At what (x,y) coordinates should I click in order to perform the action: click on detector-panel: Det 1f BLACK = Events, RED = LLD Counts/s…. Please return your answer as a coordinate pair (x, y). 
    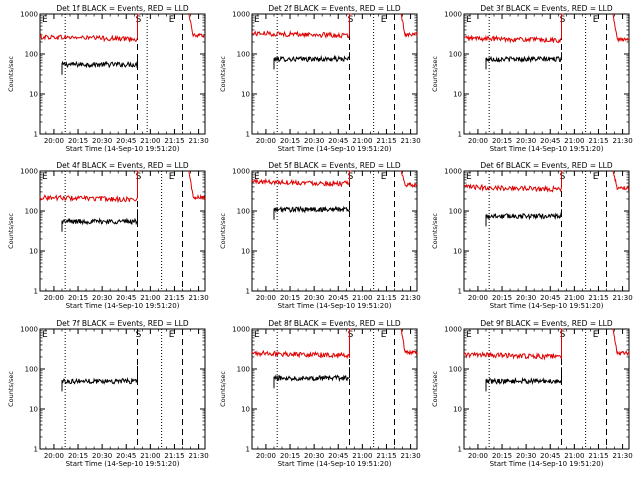
    Looking at the image, I should click on (108, 78).